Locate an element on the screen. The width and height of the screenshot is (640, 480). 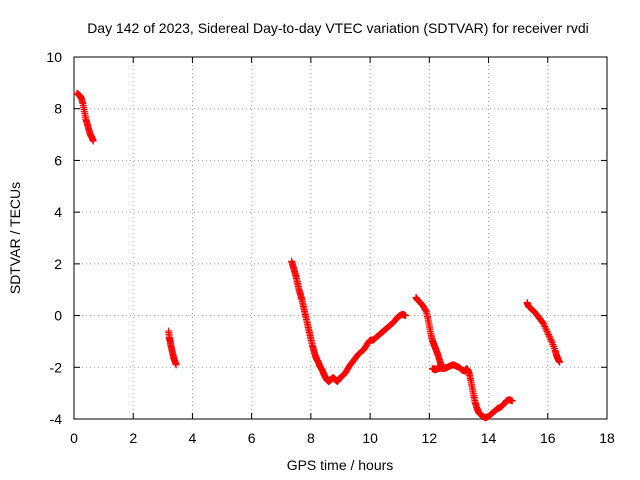
x-tick-label: 16 is located at coordinates (548, 438).